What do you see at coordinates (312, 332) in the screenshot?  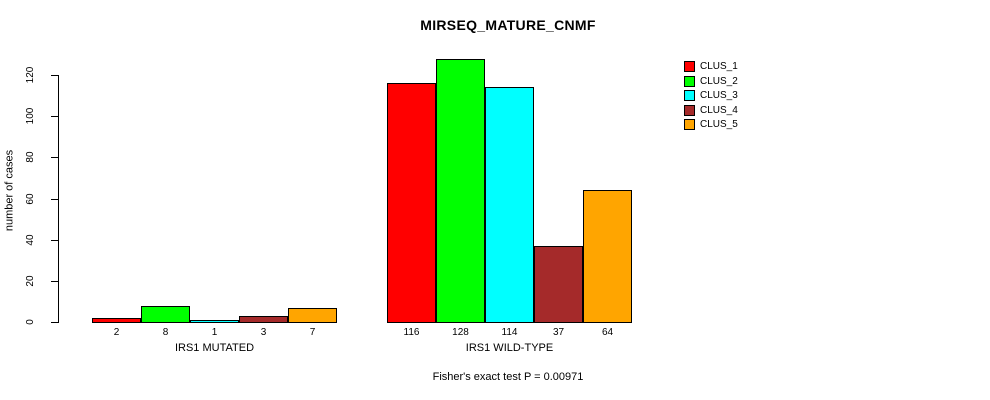 I see `bar-value-label: 7` at bounding box center [312, 332].